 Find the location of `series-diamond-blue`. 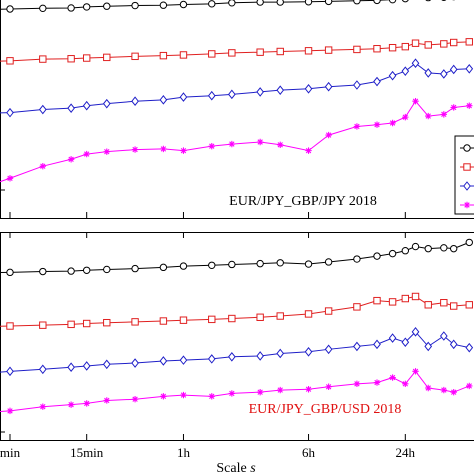

series-diamond-blue is located at coordinates (237, 352).